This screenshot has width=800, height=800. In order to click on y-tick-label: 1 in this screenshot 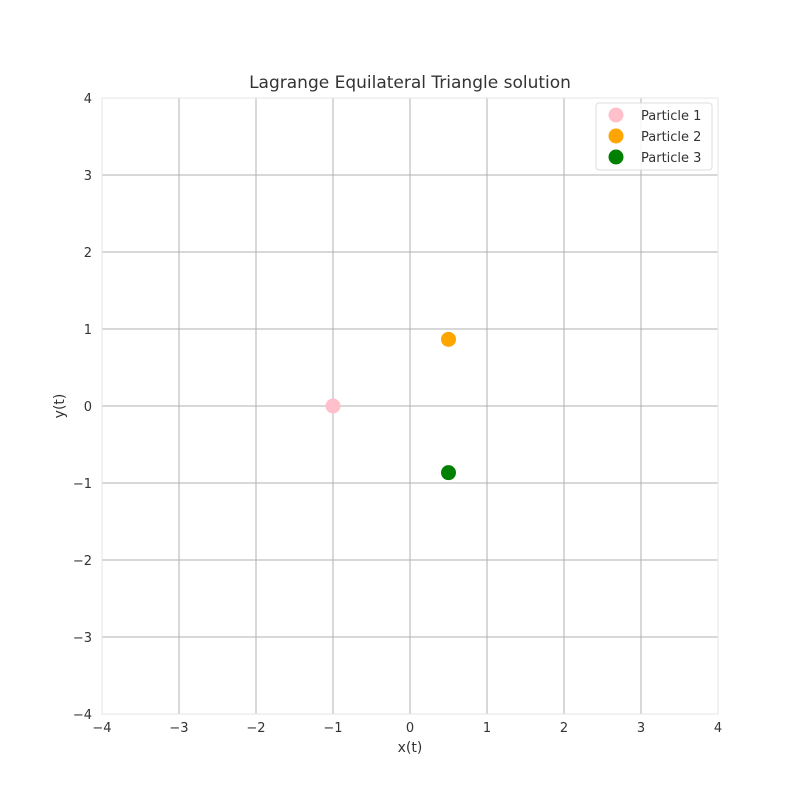, I will do `click(88, 330)`.